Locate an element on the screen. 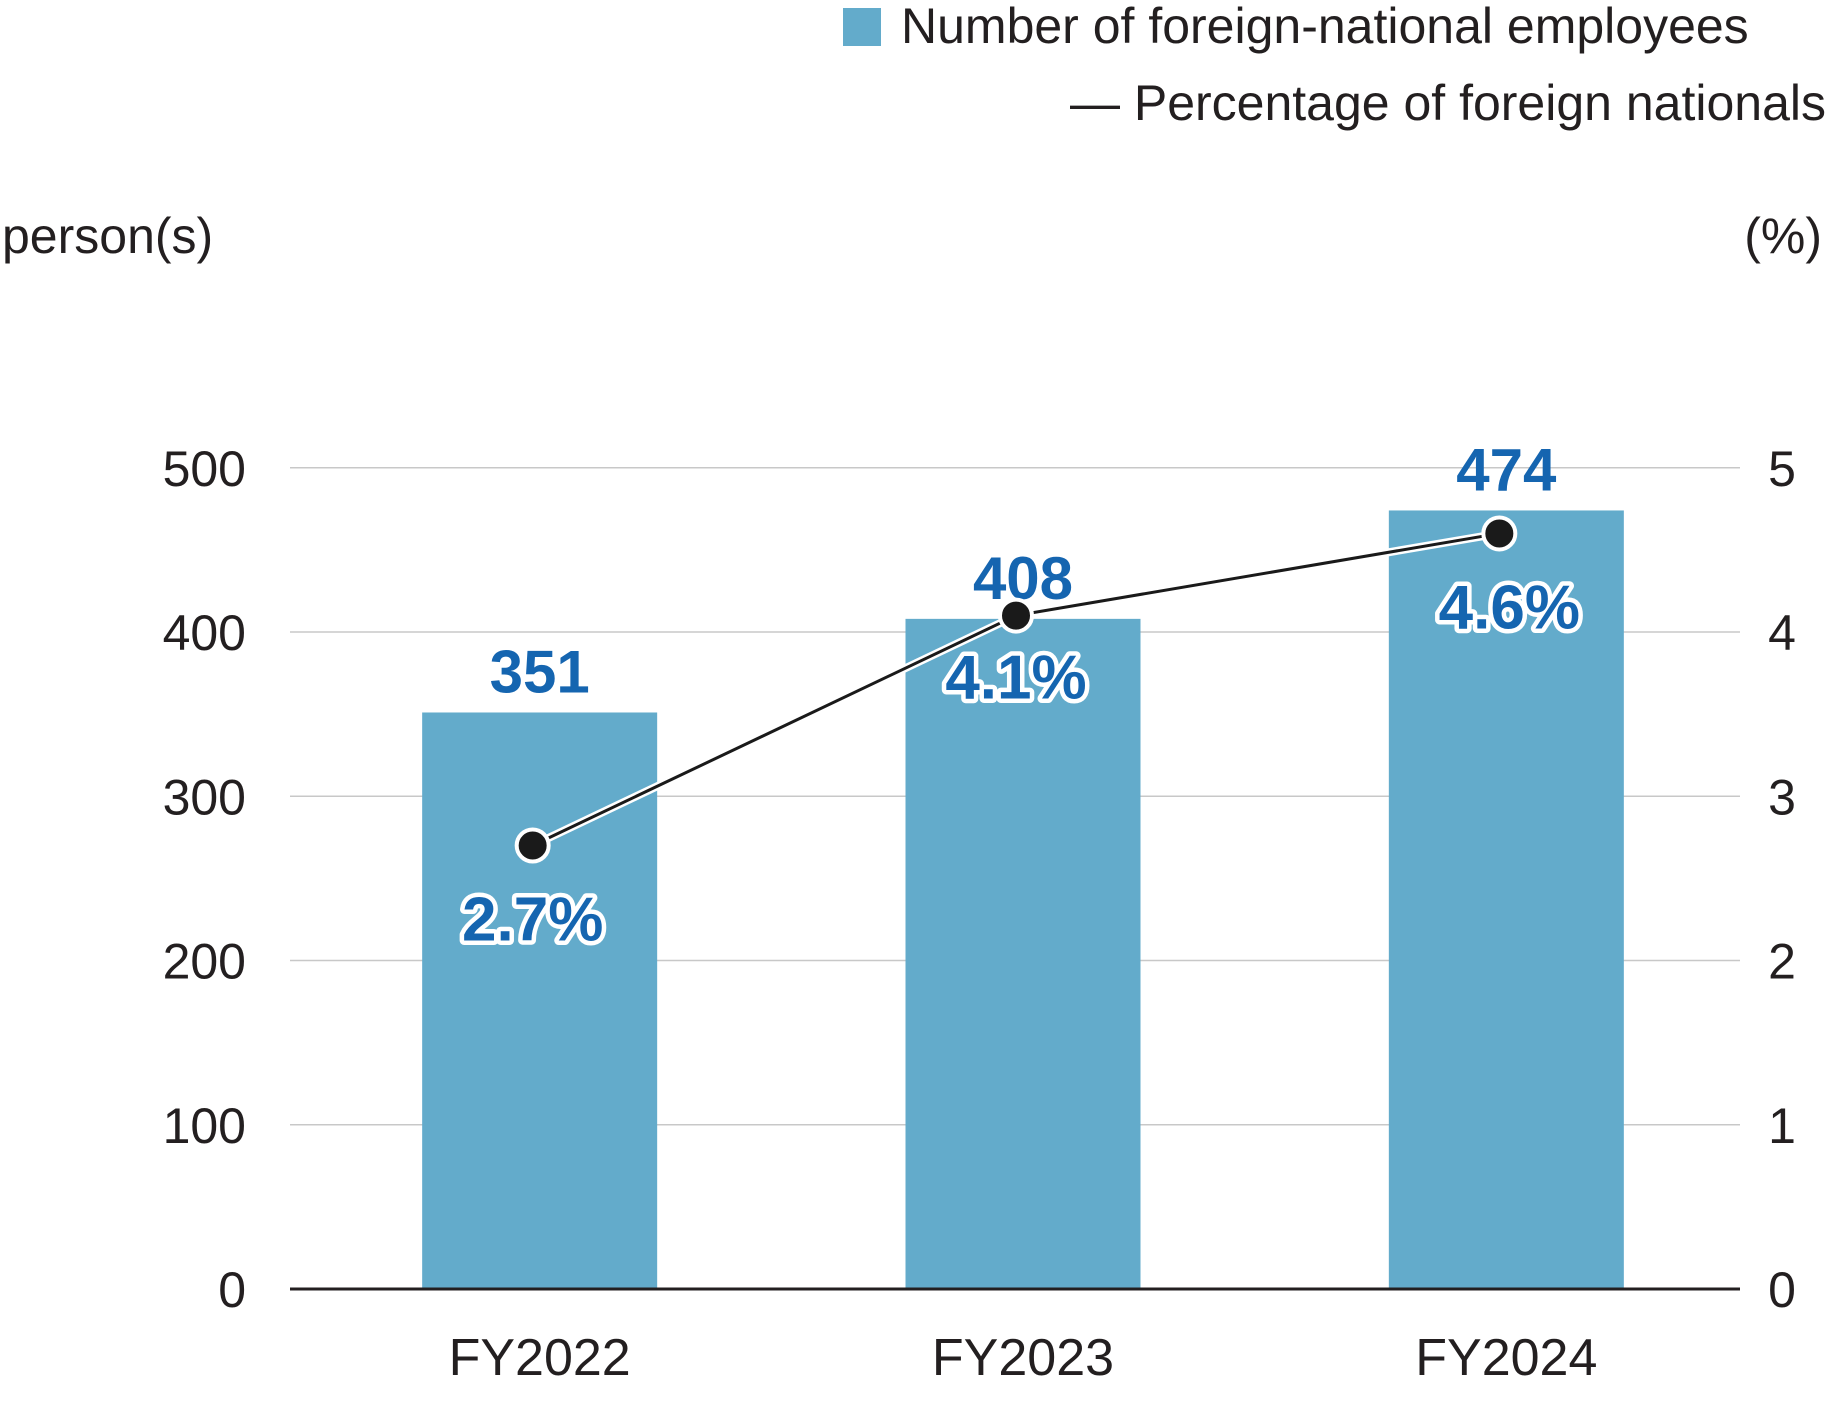  bar-value-label: 351 is located at coordinates (540, 671).